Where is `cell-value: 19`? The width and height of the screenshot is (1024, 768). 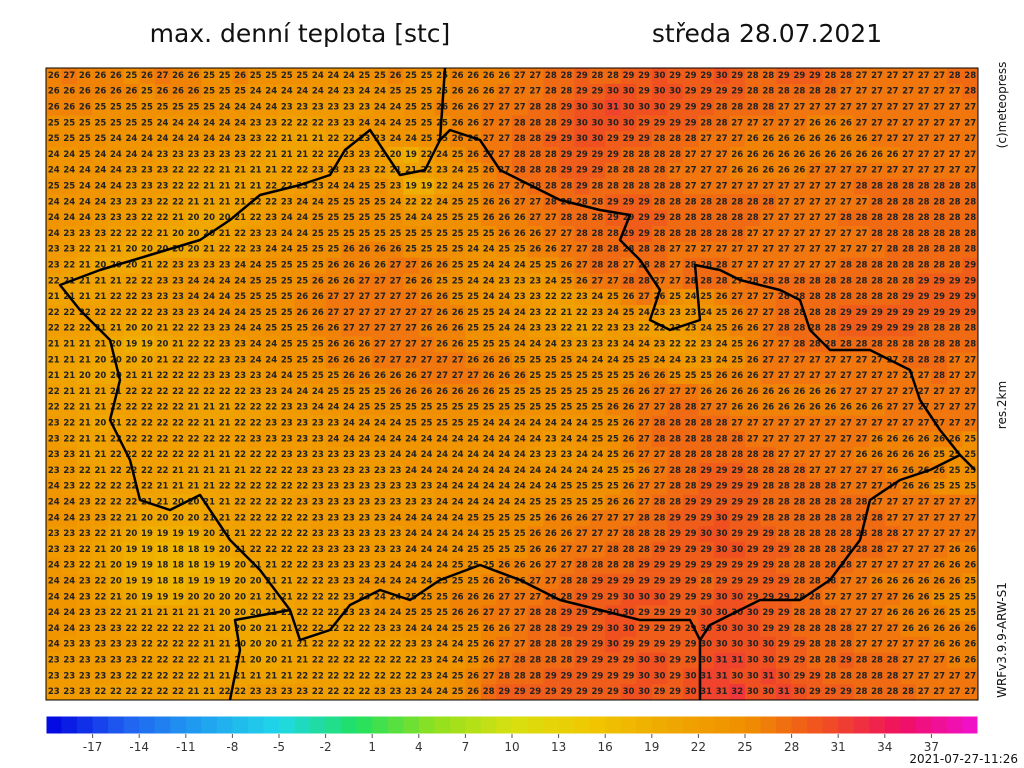 cell-value: 19 is located at coordinates (427, 187).